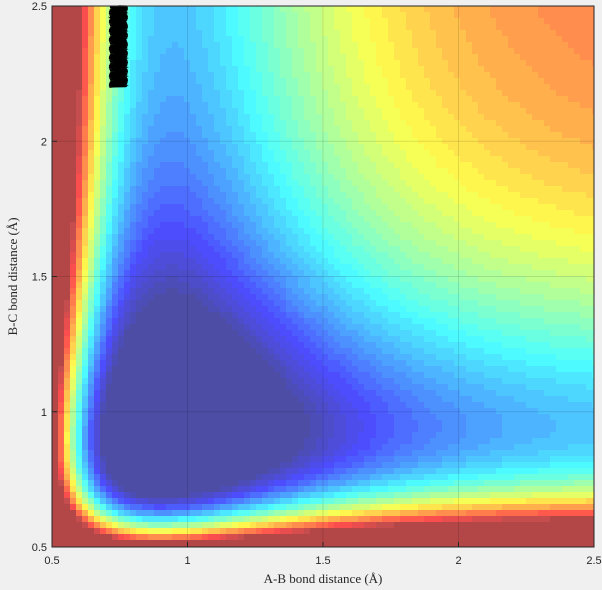  What do you see at coordinates (323, 554) in the screenshot?
I see `x-ticks: 0.5 1 1.5 2 2.5` at bounding box center [323, 554].